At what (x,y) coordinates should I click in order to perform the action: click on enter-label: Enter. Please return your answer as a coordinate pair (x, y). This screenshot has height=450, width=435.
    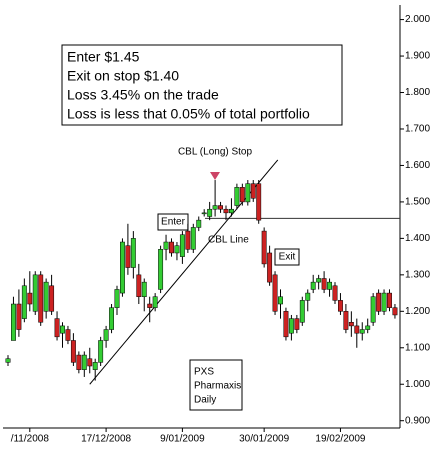
    Looking at the image, I should click on (173, 222).